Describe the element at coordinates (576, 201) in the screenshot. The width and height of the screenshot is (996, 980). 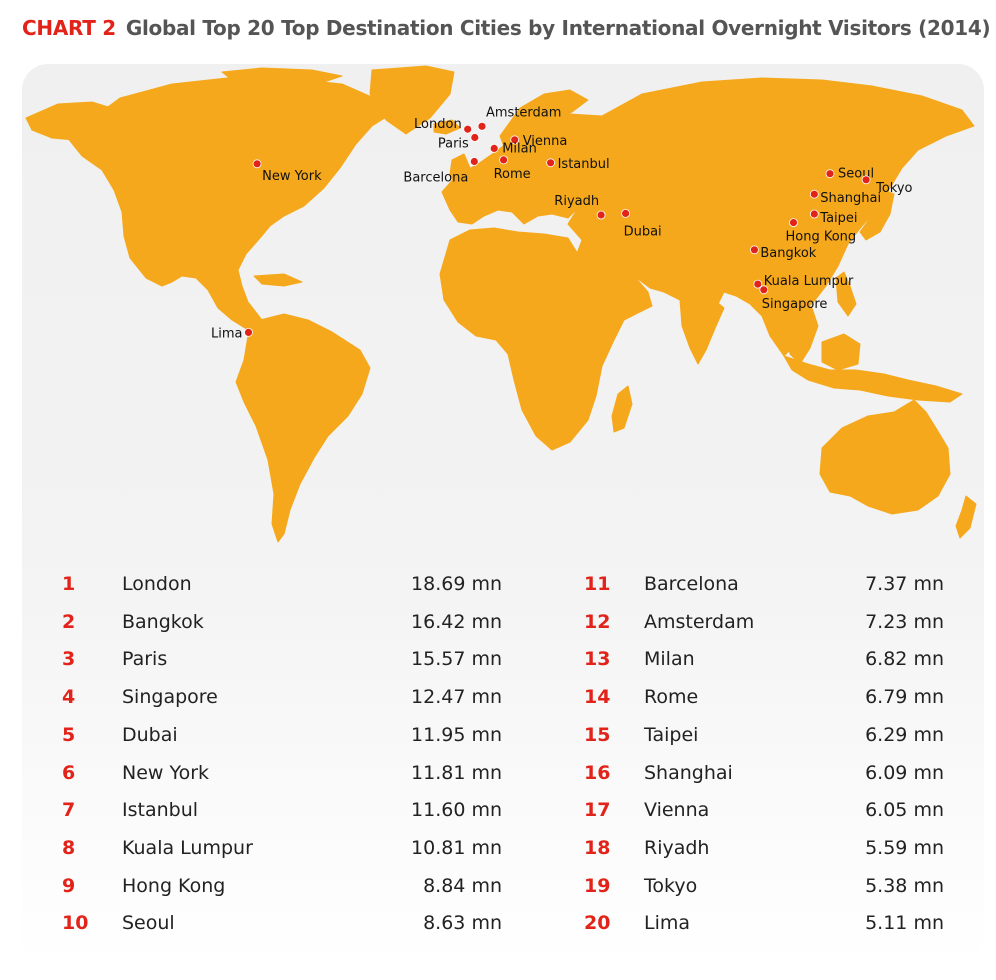
I see `city-label-riyadh: Riyadh` at that location.